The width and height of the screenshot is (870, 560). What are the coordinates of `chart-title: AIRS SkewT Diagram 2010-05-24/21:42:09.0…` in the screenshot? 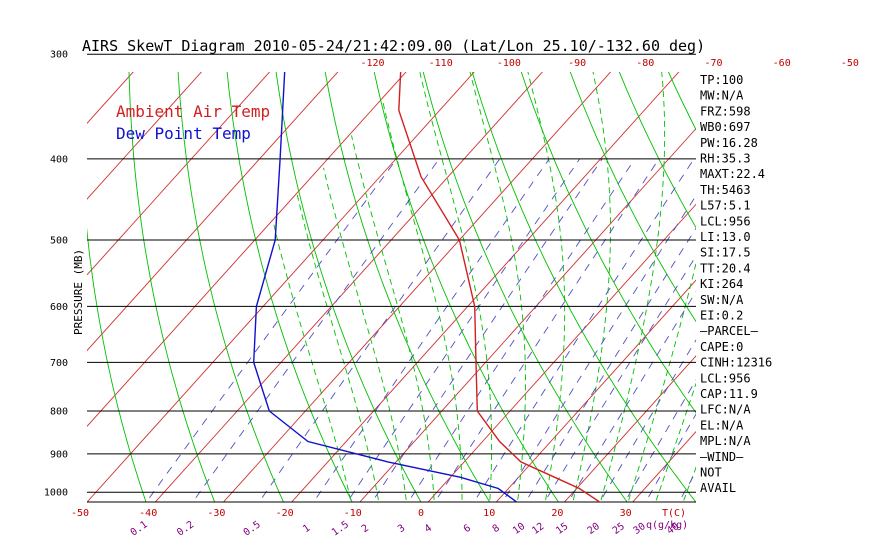 It's located at (393, 46).